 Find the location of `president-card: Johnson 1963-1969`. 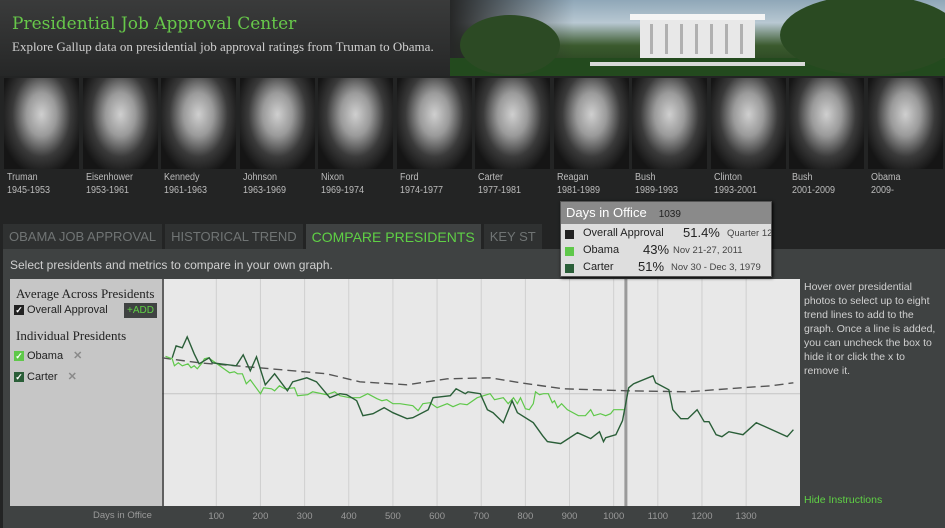

president-card: Johnson 1963-1969 is located at coordinates (277, 137).